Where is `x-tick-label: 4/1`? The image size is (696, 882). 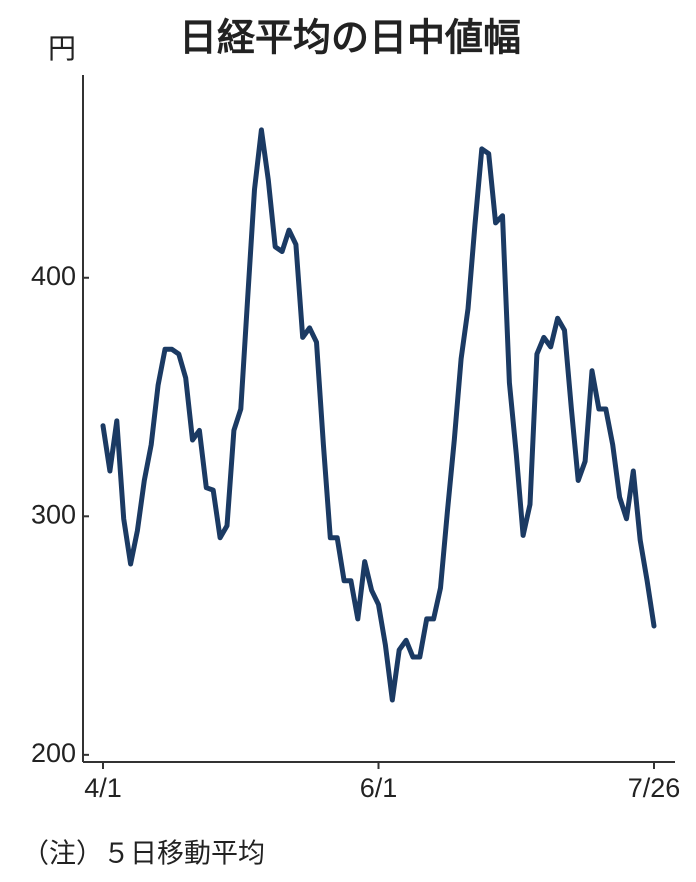
x-tick-label: 4/1 is located at coordinates (103, 788).